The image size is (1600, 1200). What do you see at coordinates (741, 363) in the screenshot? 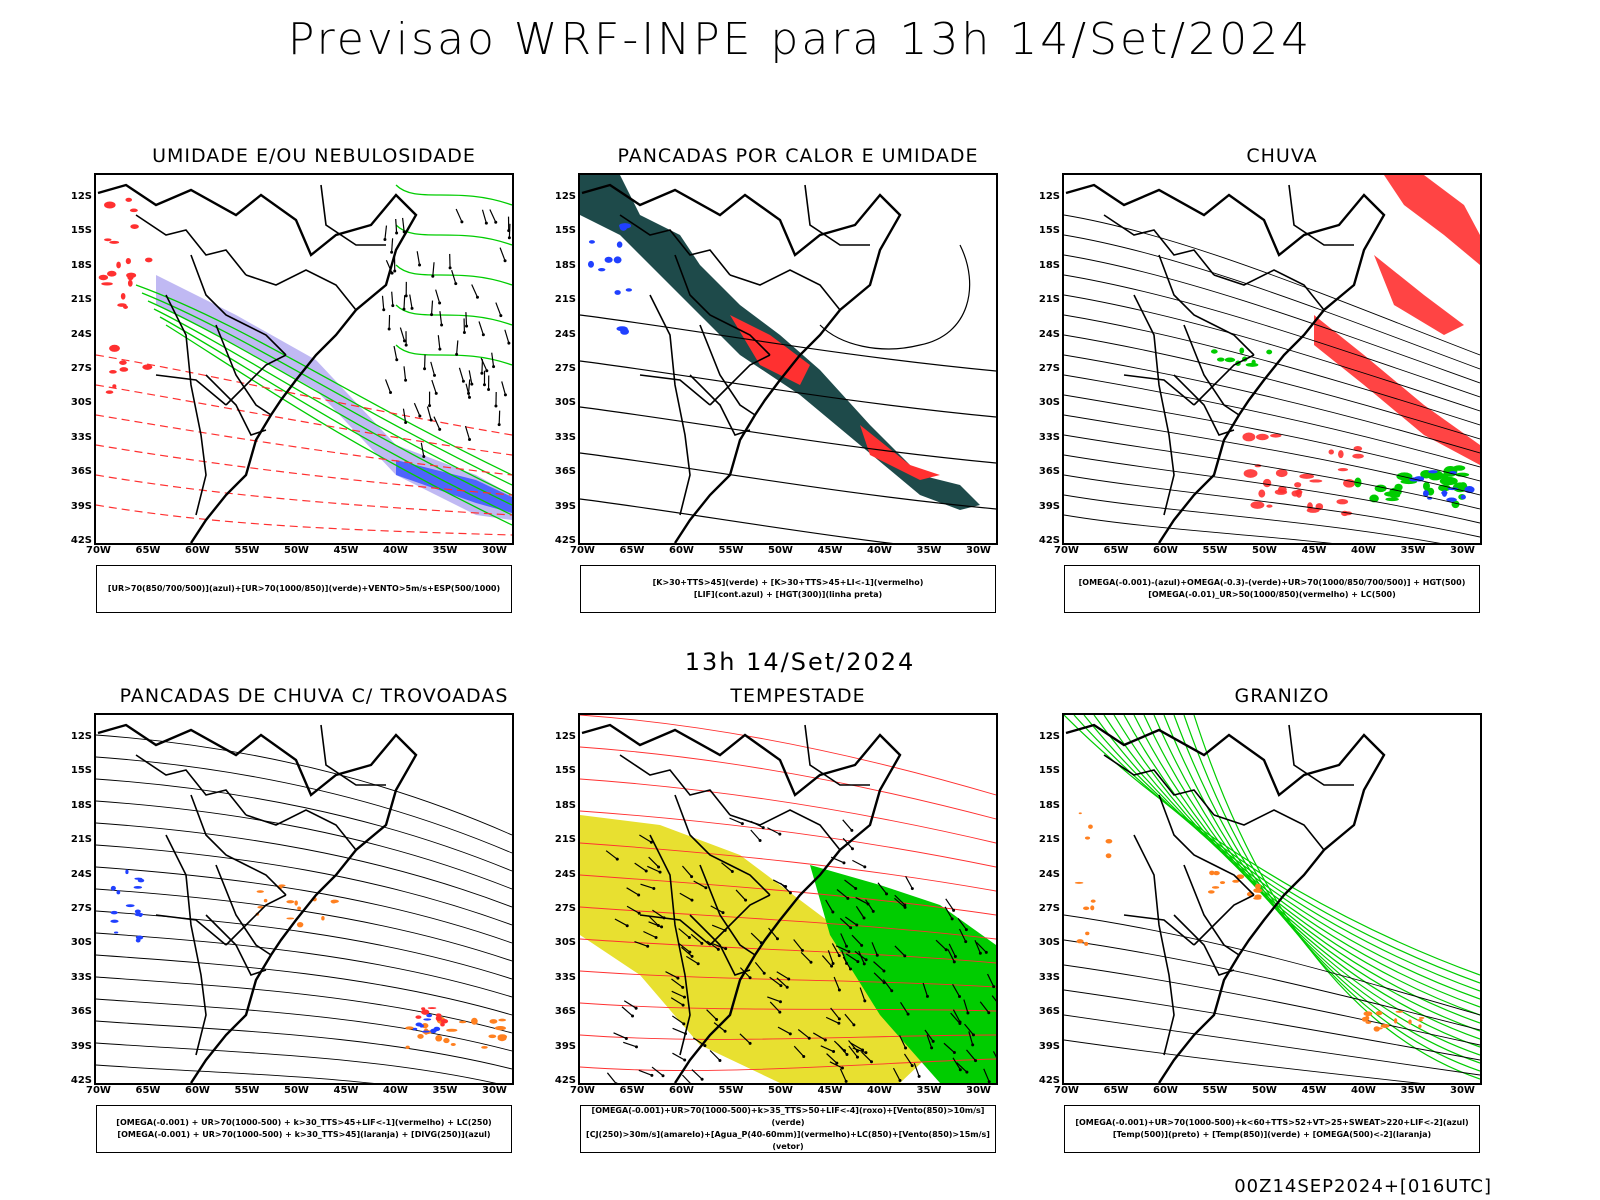
I see `coastline` at bounding box center [741, 363].